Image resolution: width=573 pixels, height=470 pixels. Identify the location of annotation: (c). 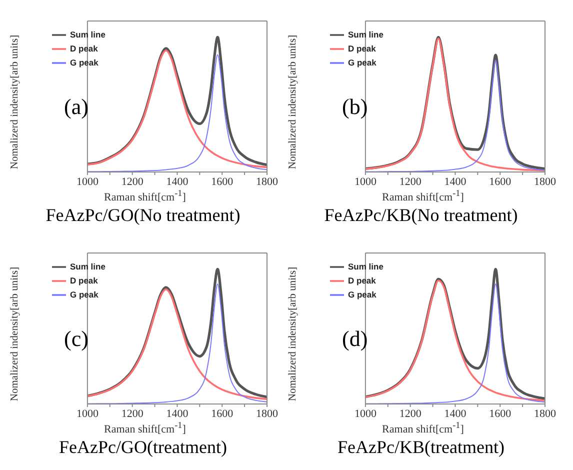
(76, 339).